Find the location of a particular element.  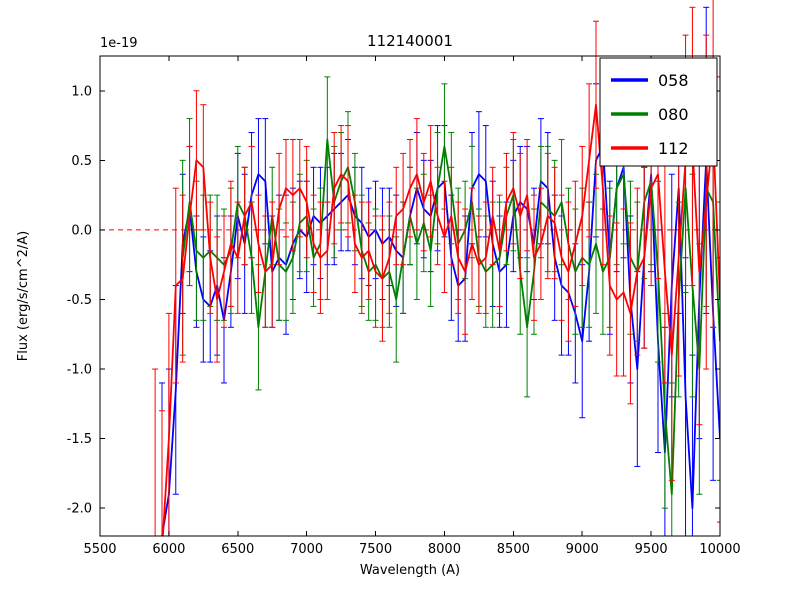

y-tick-label: 1.0 is located at coordinates (81, 91).